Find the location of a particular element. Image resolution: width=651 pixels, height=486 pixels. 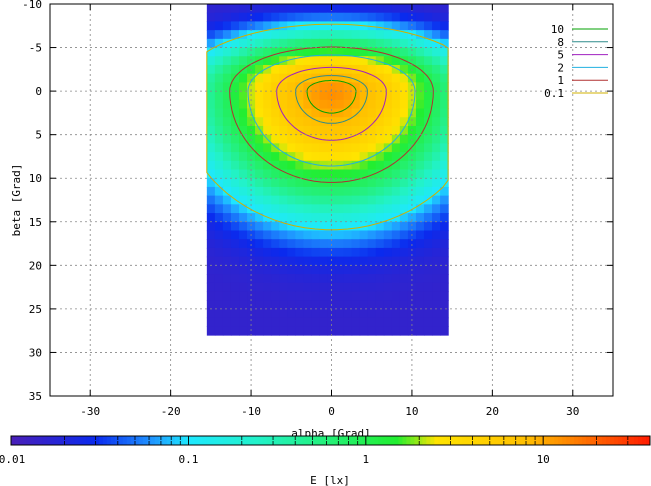

y-tick-label: 30 is located at coordinates (35, 352).